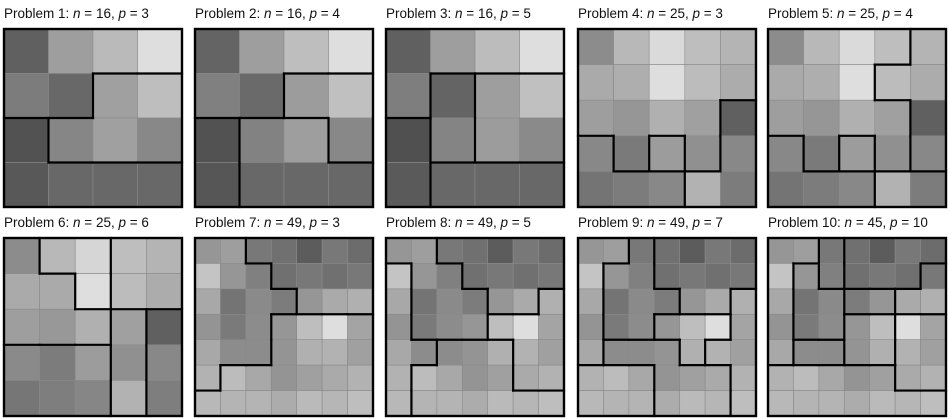 Image resolution: width=949 pixels, height=419 pixels. Describe the element at coordinates (650, 13) in the screenshot. I see `panel-title: Problem 4: n = 25, p = 3` at that location.